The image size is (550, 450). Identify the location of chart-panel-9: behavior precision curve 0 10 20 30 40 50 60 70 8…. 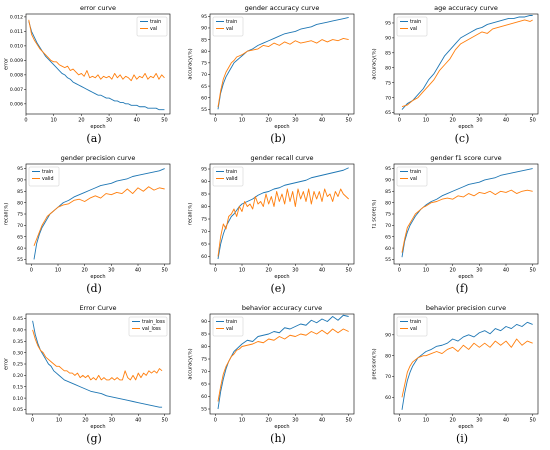
(457, 366).